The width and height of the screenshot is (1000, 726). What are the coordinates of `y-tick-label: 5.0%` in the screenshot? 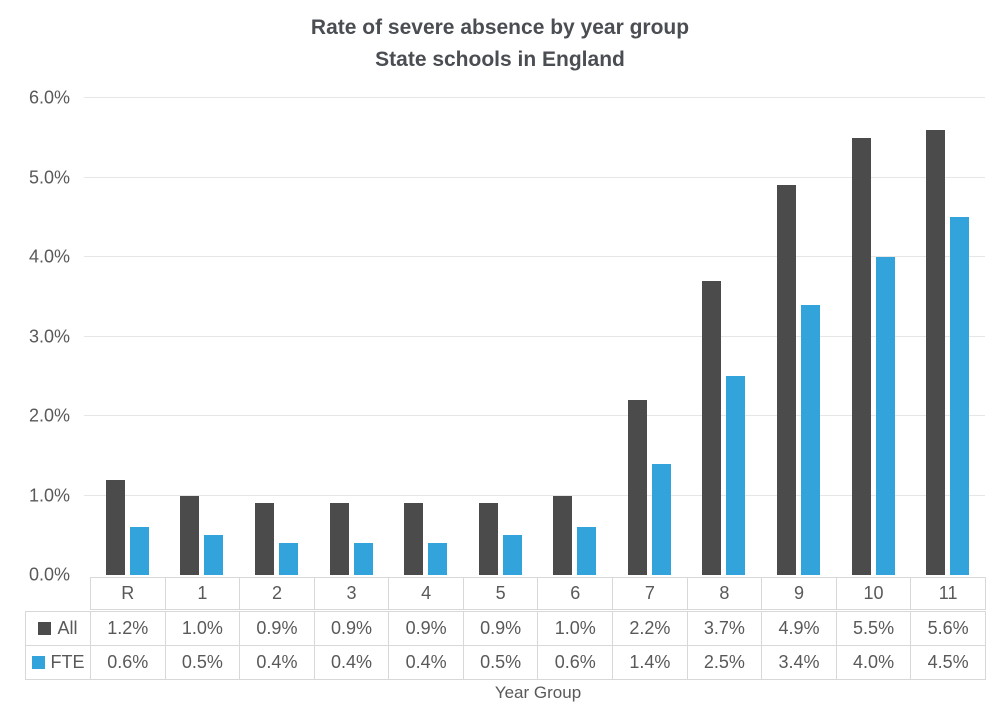 It's located at (49, 177).